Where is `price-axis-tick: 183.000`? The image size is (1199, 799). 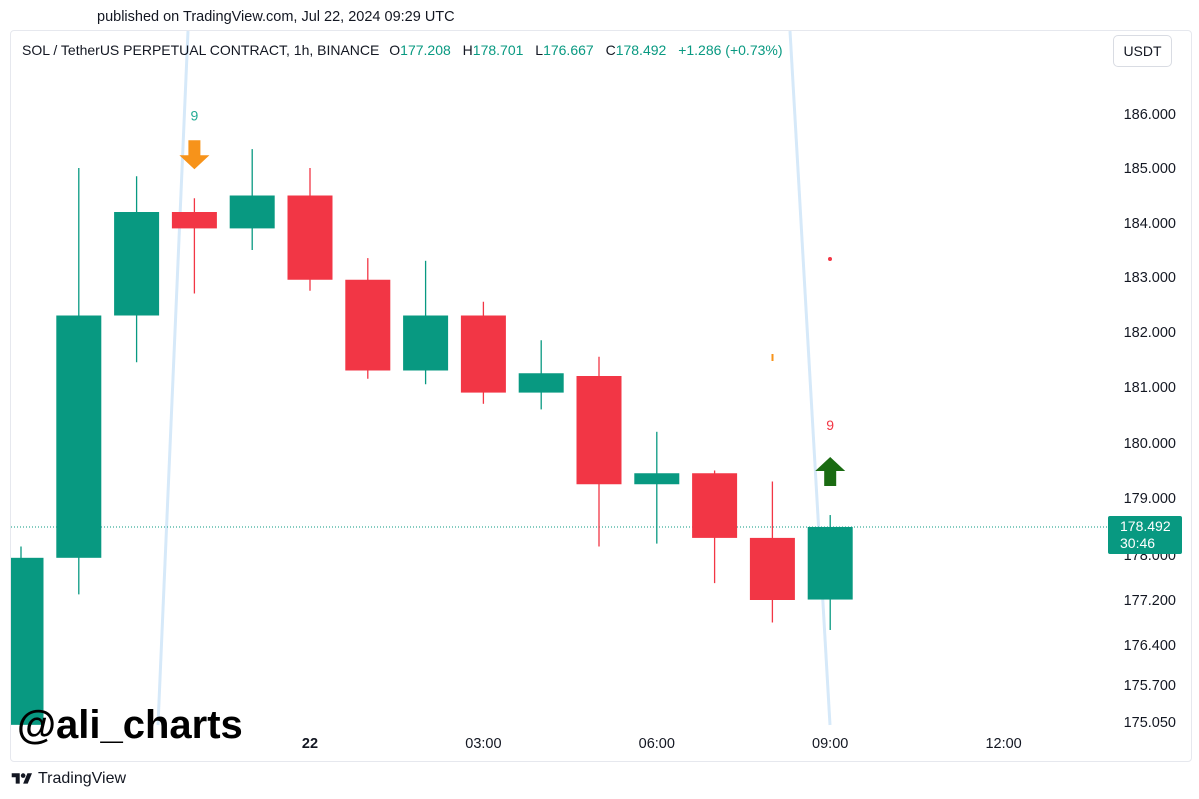 price-axis-tick: 183.000 is located at coordinates (1150, 278).